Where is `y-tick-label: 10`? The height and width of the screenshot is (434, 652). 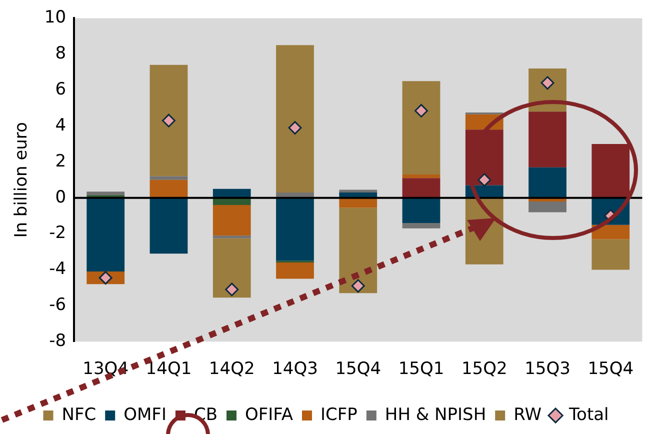 y-tick-label: 10 is located at coordinates (55, 18).